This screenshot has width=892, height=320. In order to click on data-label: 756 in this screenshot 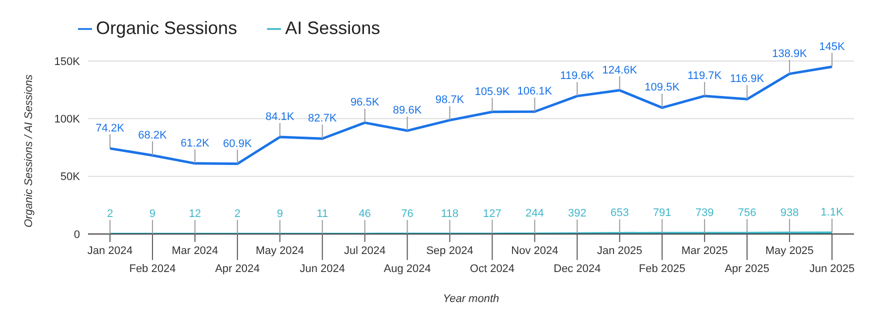, I will do `click(747, 213)`.